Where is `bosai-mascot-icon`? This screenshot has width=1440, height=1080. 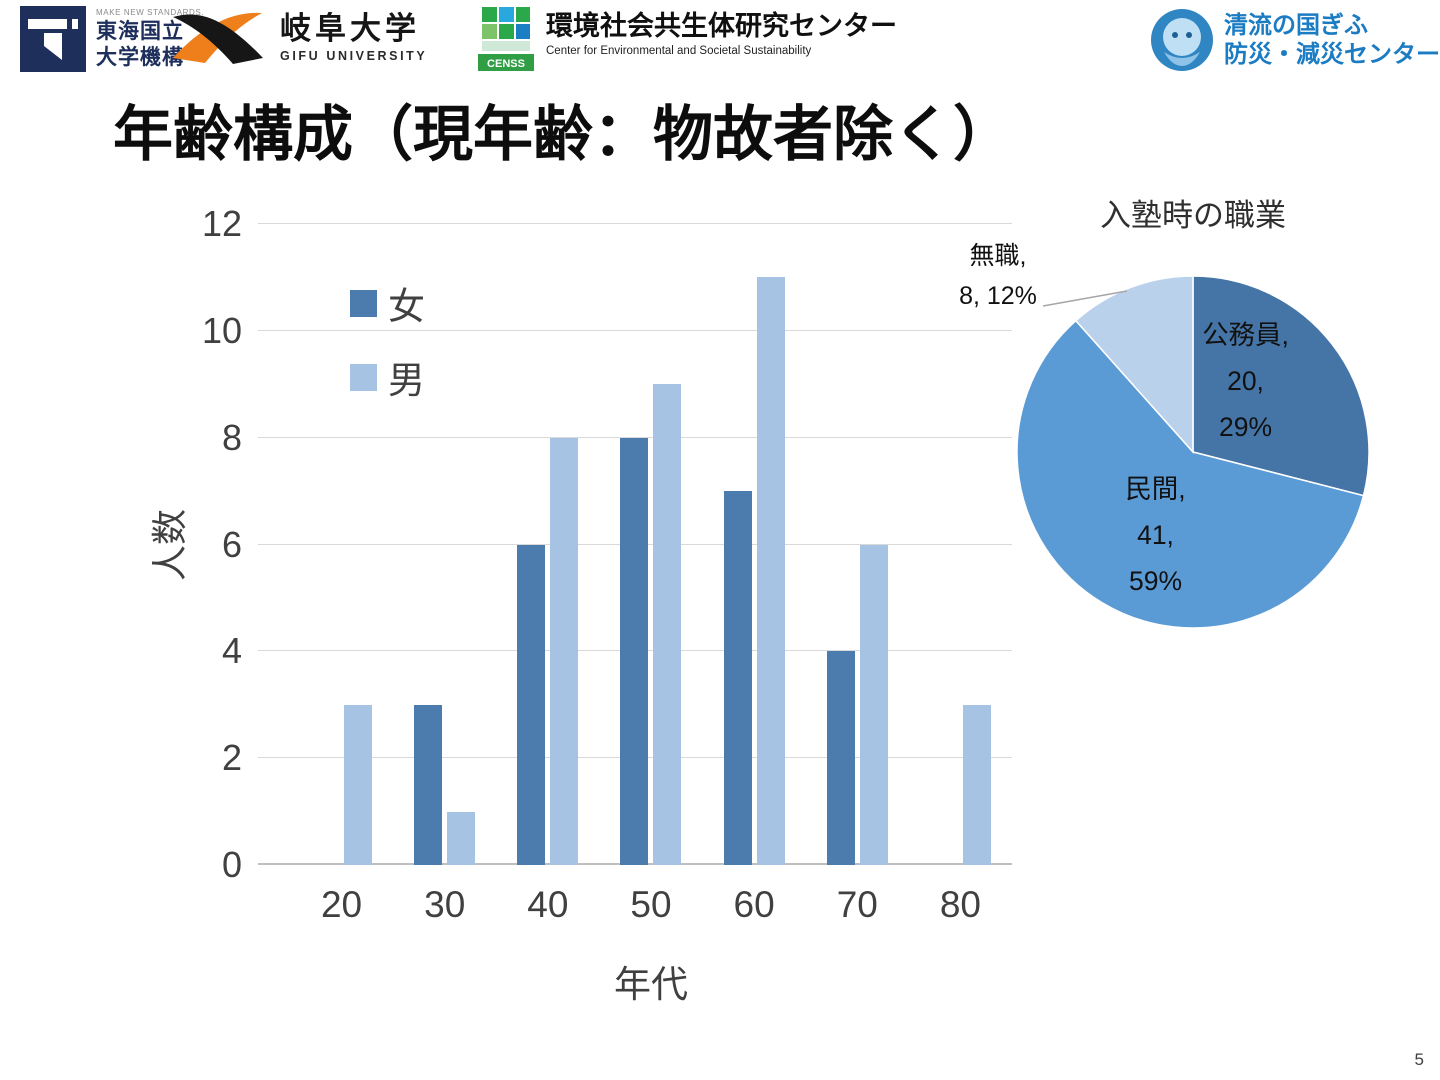 bosai-mascot-icon is located at coordinates (1182, 40).